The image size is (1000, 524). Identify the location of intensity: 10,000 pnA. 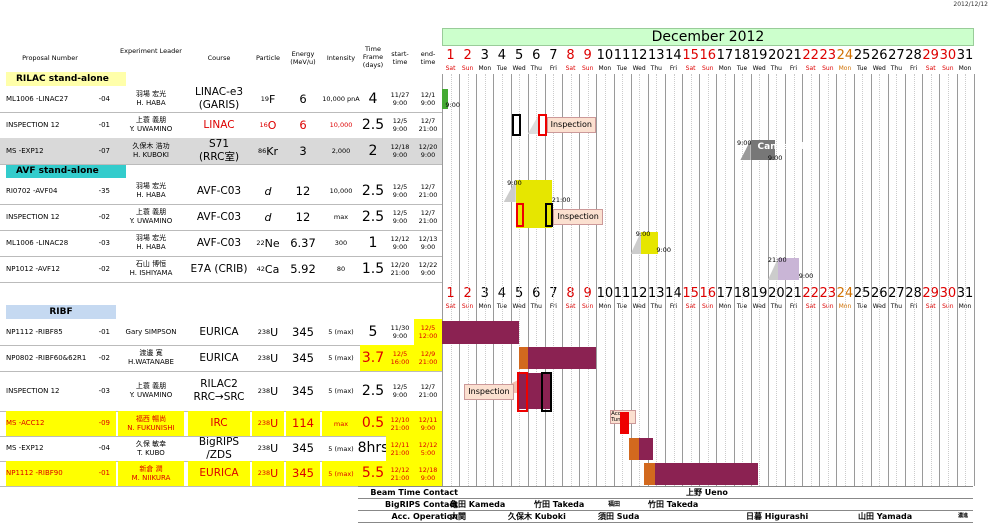
(341, 99).